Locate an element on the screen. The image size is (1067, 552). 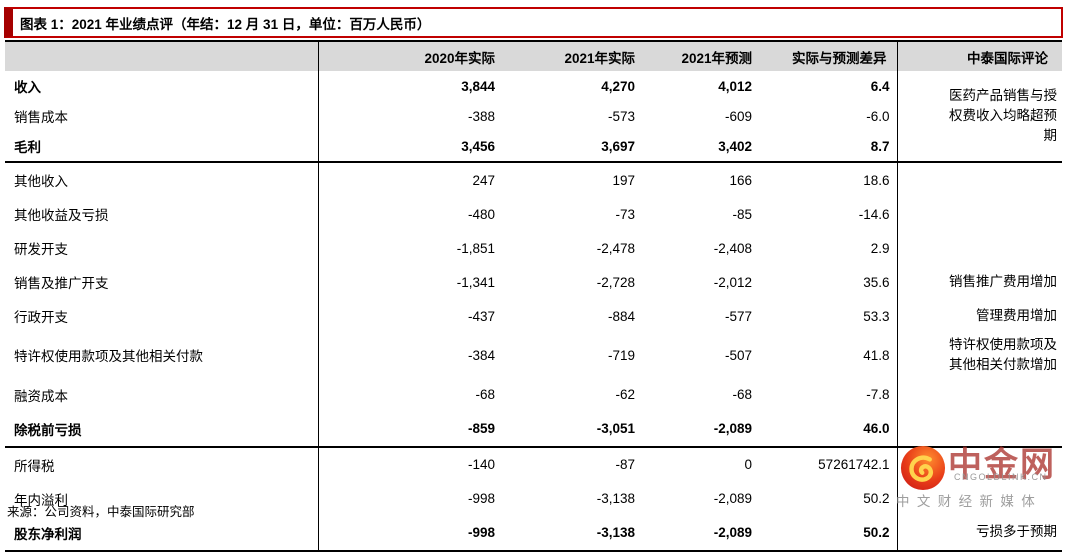
header-blank is located at coordinates (162, 56).